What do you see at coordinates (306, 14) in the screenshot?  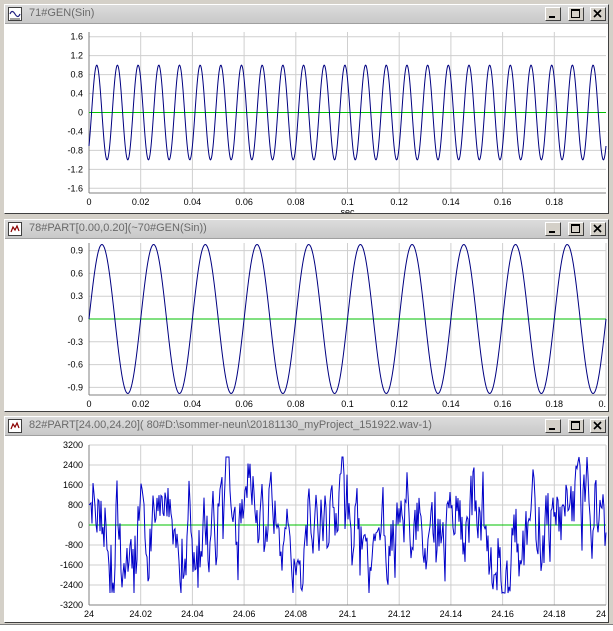 I see `title-bar: 71#GEN(Sin)` at bounding box center [306, 14].